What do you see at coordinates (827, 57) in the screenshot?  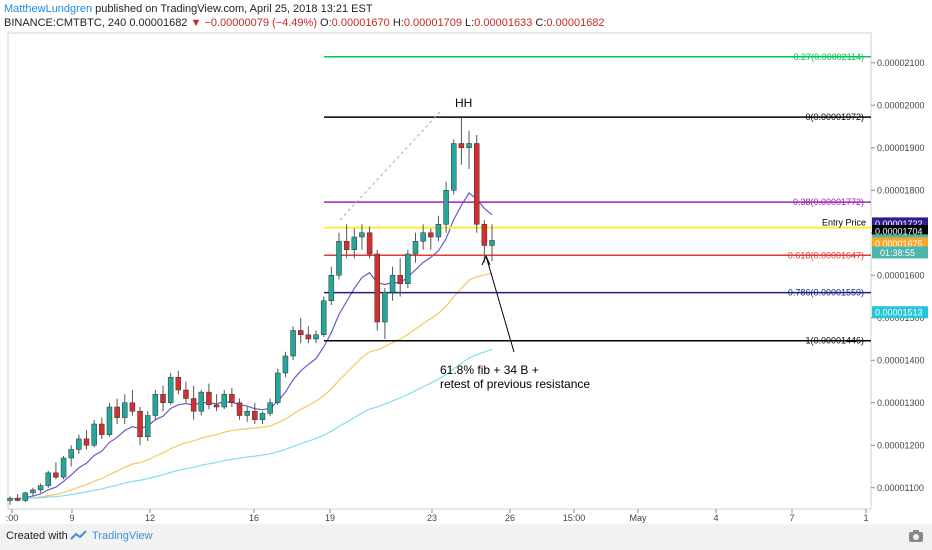 I see `fib-label: -0.27(0.00002114)` at bounding box center [827, 57].